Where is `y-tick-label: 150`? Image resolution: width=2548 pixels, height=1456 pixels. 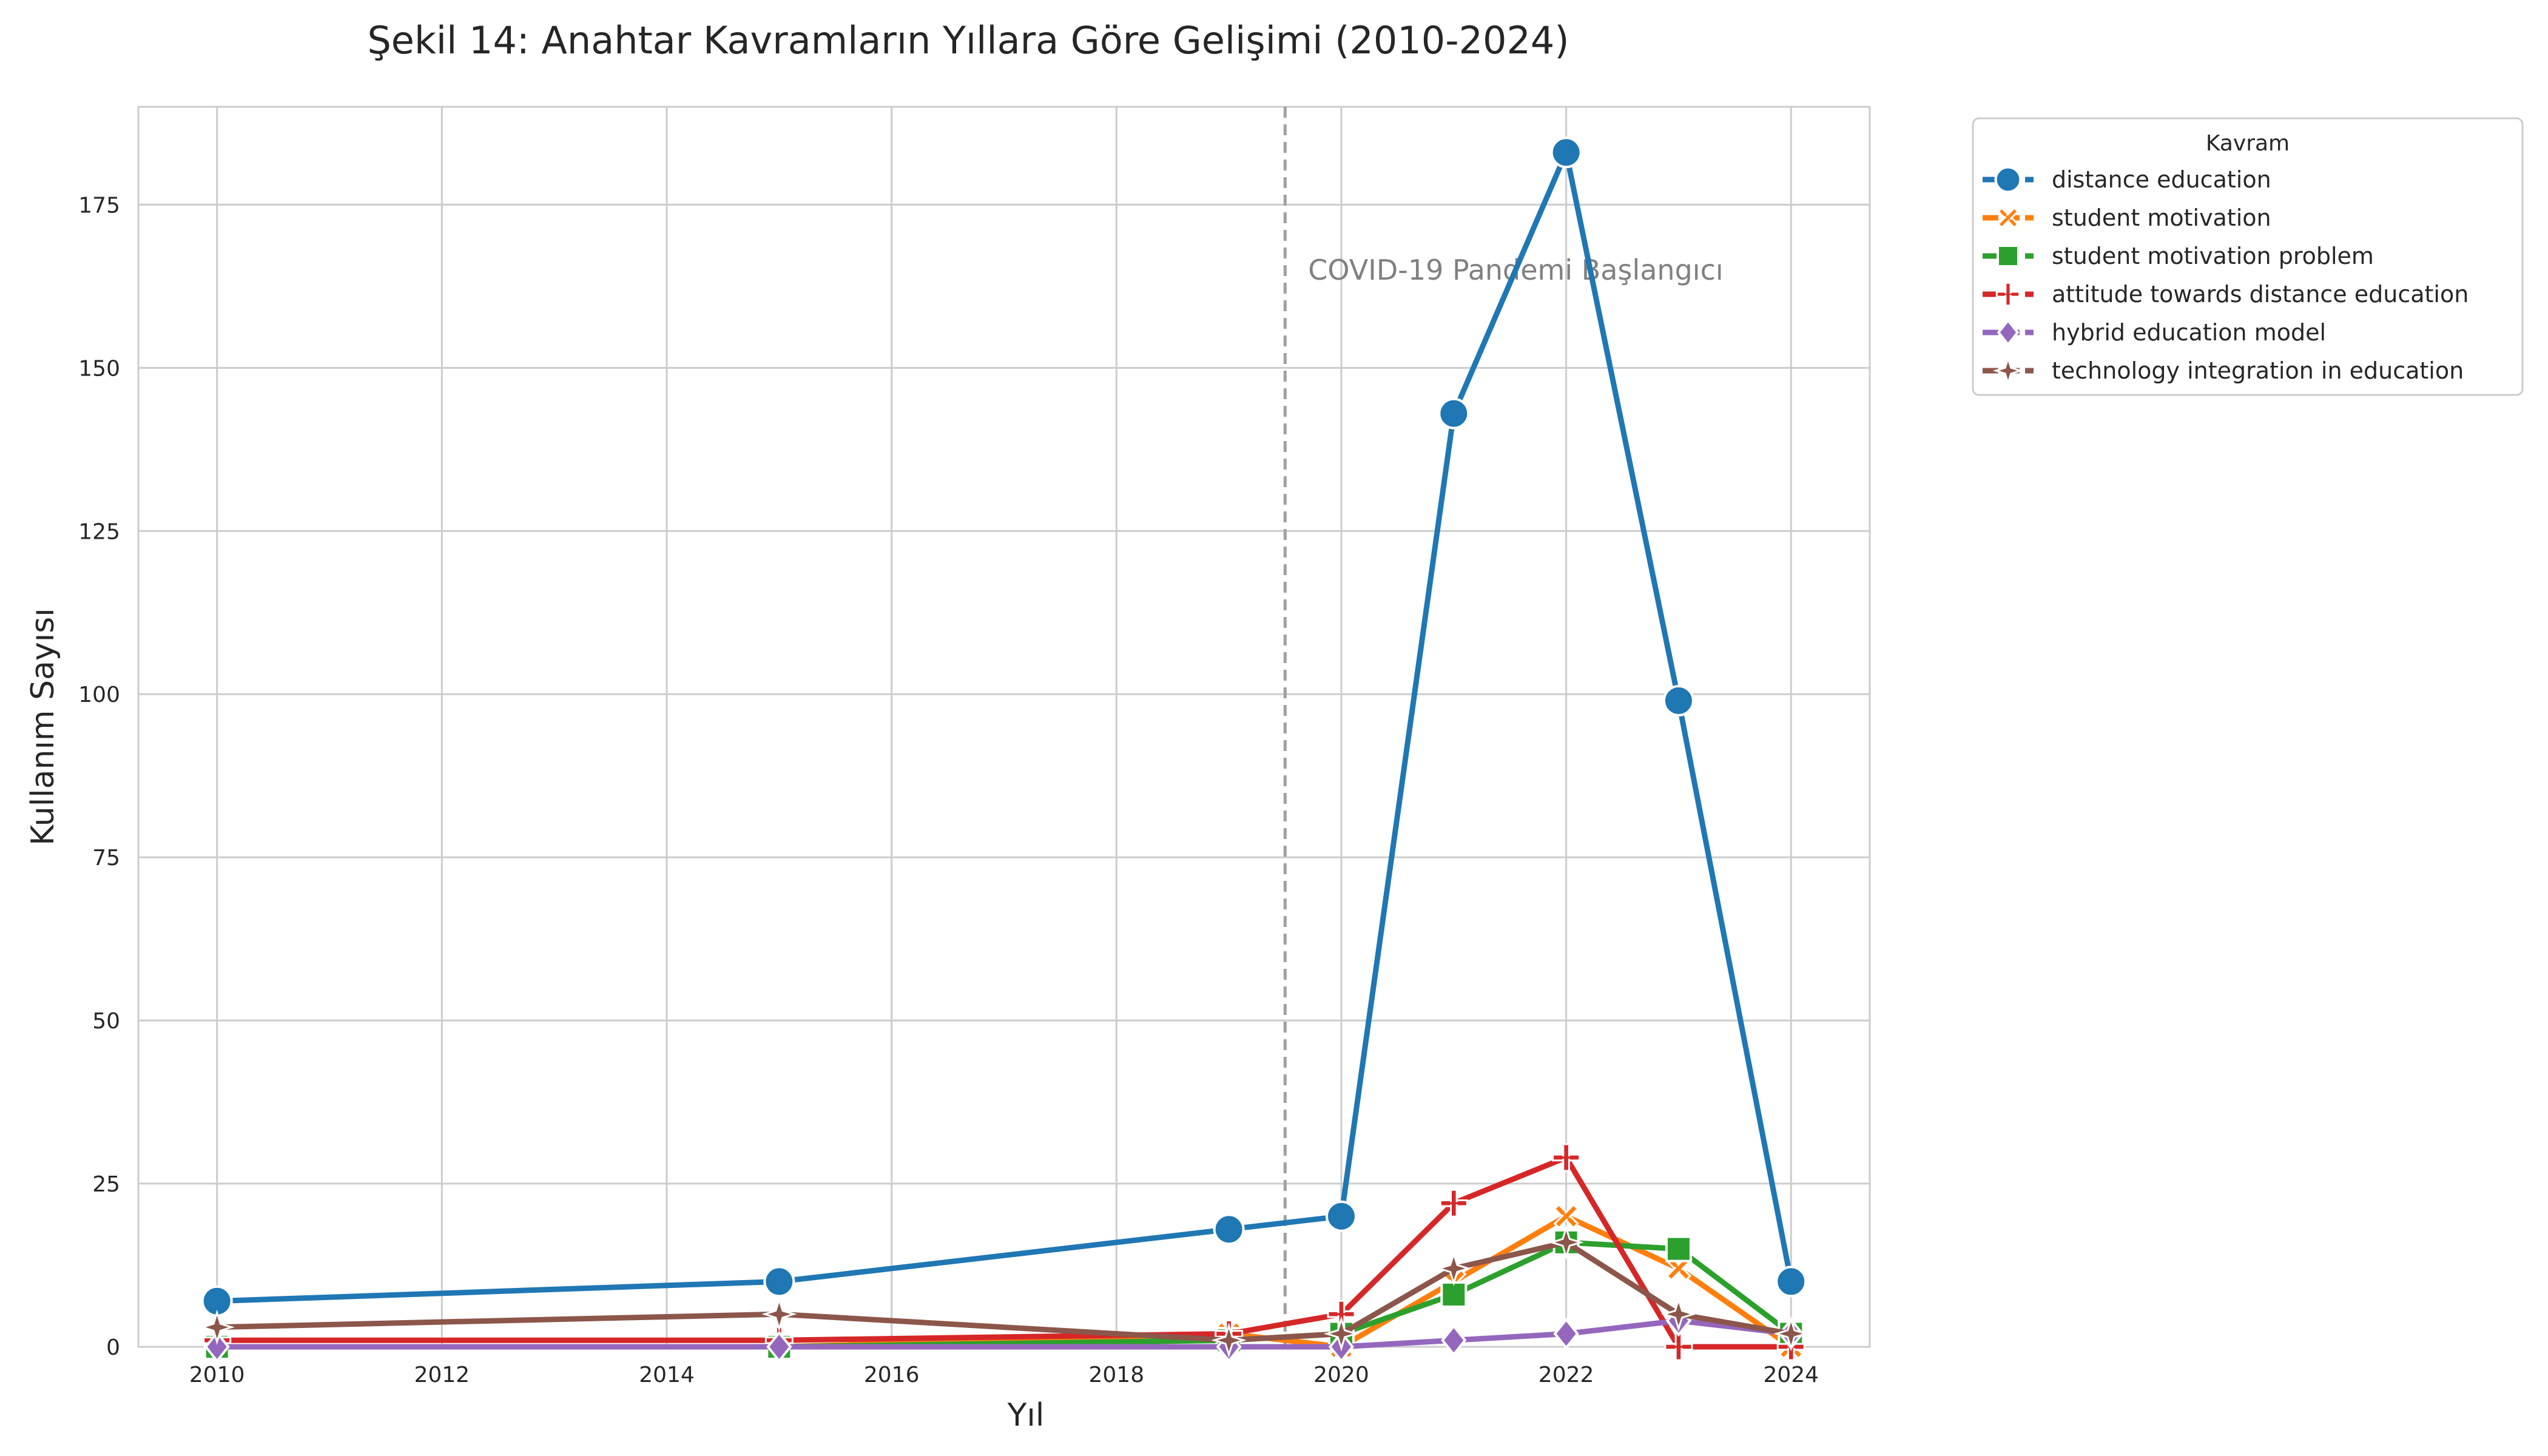
y-tick-label: 150 is located at coordinates (99, 368).